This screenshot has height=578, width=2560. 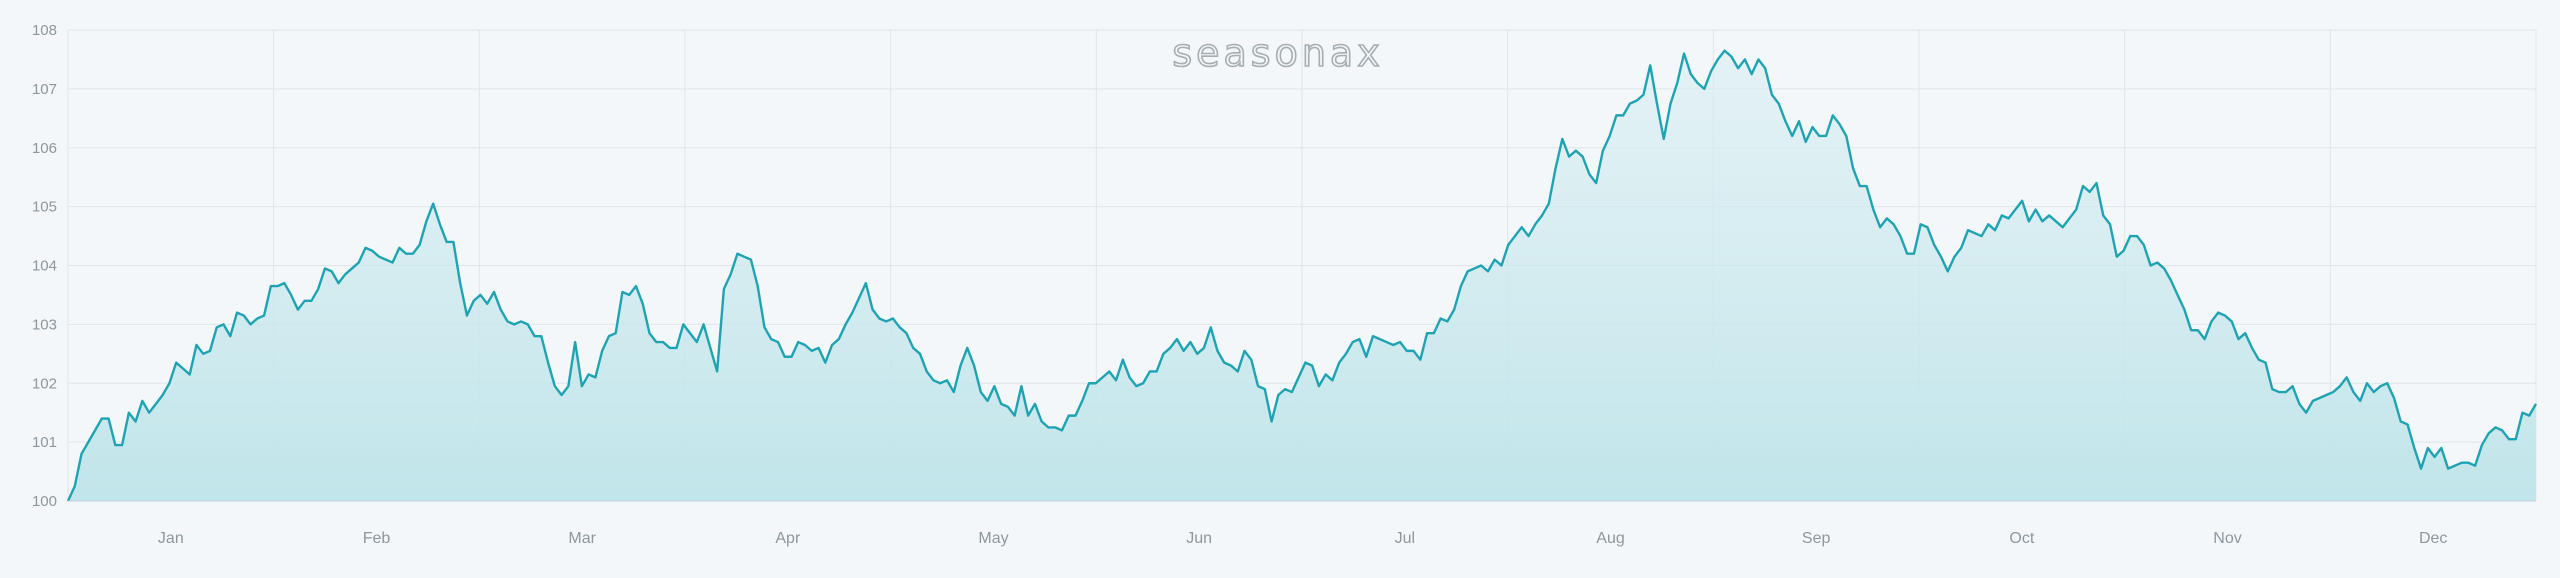 I want to click on y-tick-label: 106, so click(x=44, y=148).